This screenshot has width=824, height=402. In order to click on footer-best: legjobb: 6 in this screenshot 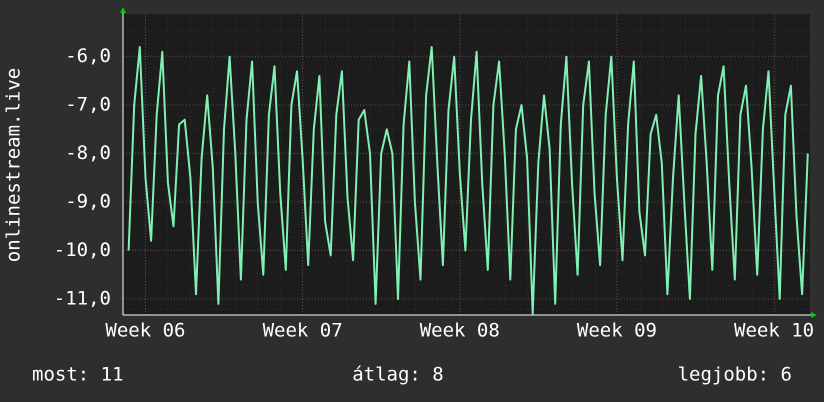, I will do `click(735, 375)`.